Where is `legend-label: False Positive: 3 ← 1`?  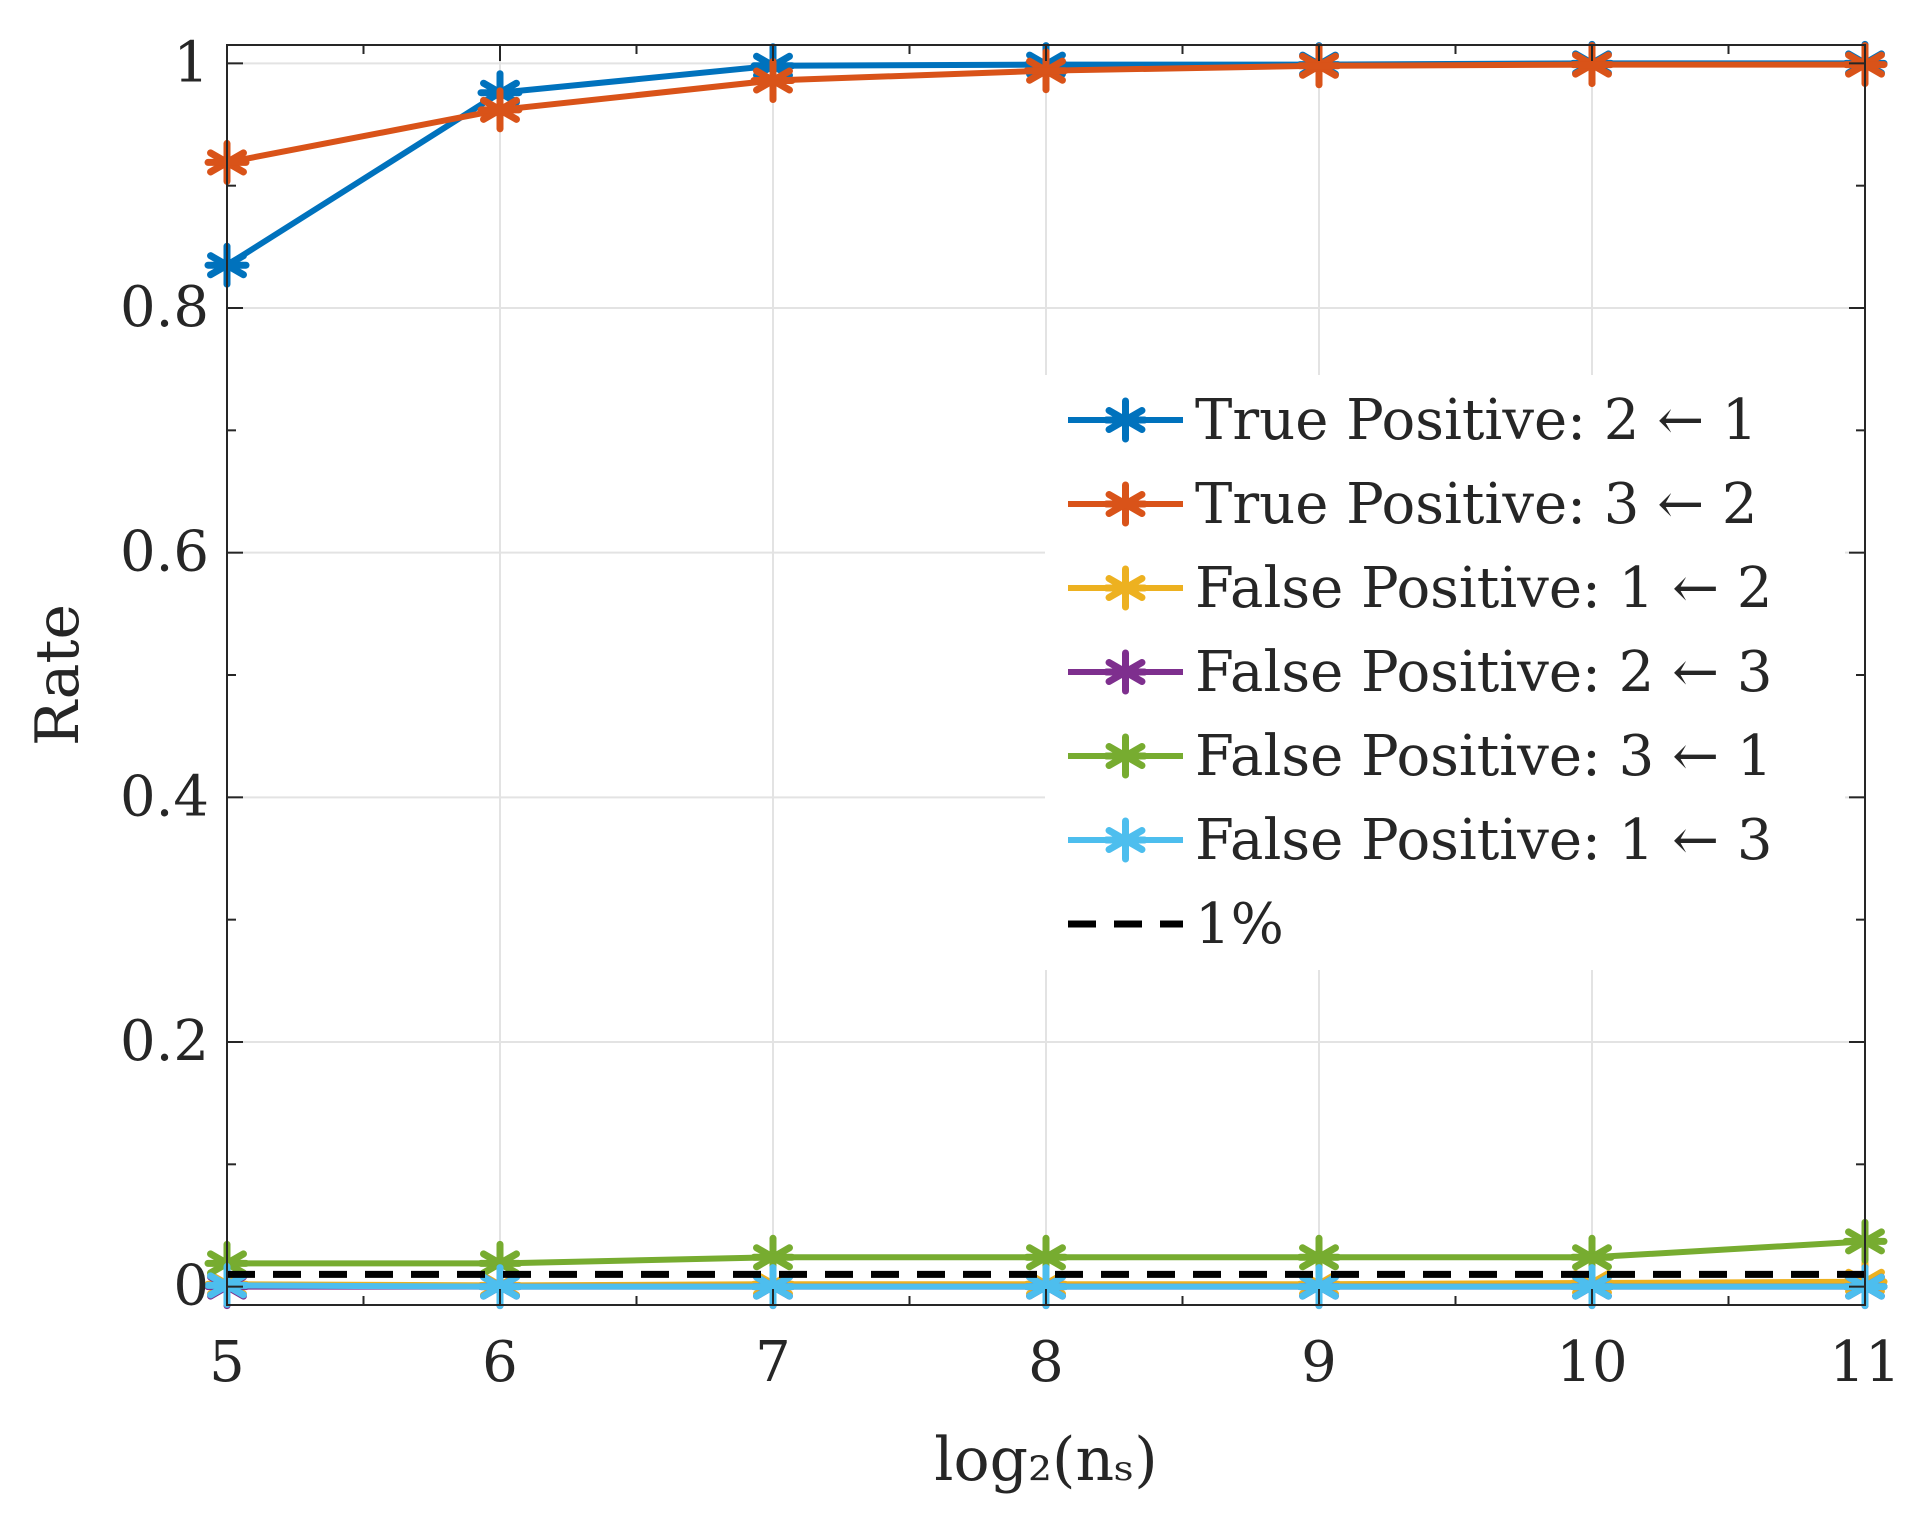 legend-label: False Positive: 3 ← 1 is located at coordinates (1483, 756).